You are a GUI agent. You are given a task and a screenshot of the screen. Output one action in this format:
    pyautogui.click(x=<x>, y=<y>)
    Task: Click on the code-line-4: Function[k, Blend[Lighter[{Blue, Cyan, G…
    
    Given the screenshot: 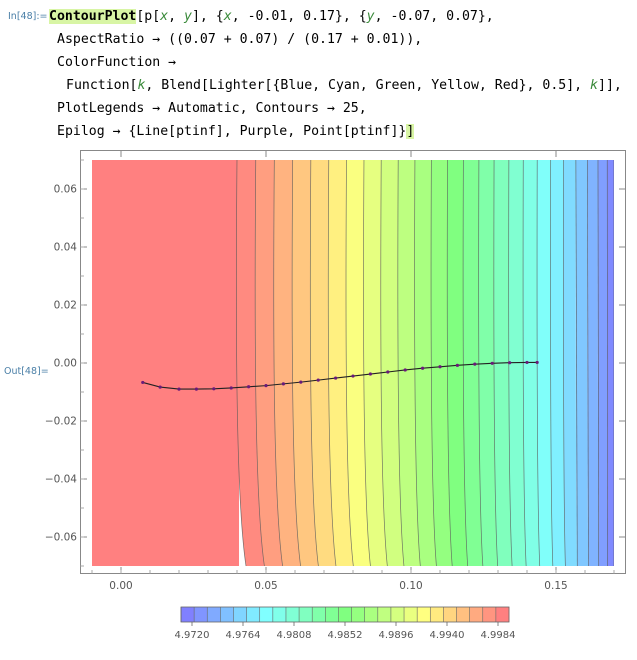 What is the action you would take?
    pyautogui.click(x=344, y=85)
    